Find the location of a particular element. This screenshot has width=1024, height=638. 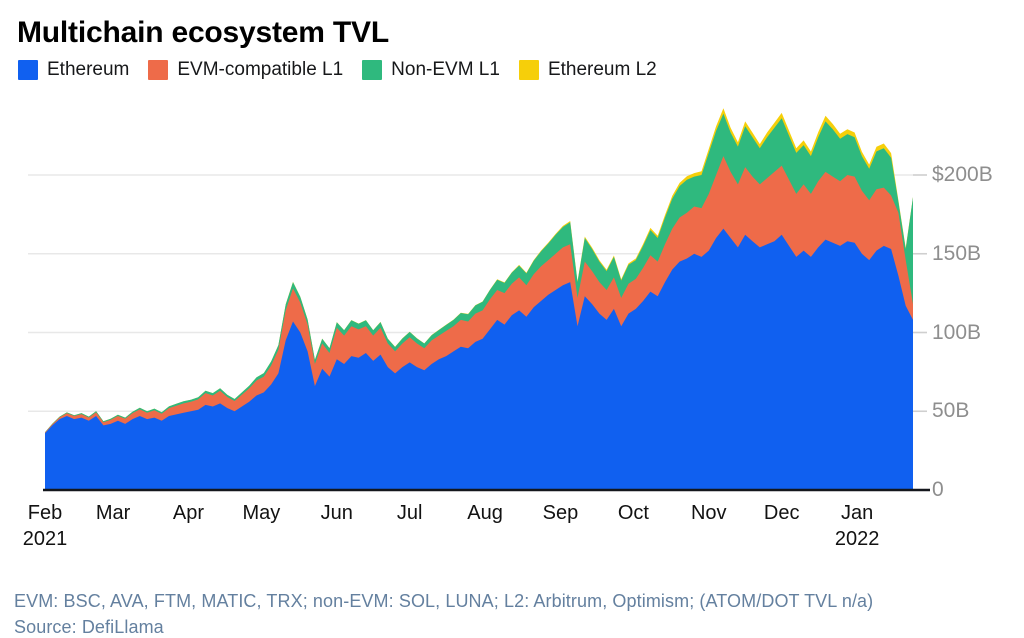

x-axis-label-jan: Jan is located at coordinates (857, 513).